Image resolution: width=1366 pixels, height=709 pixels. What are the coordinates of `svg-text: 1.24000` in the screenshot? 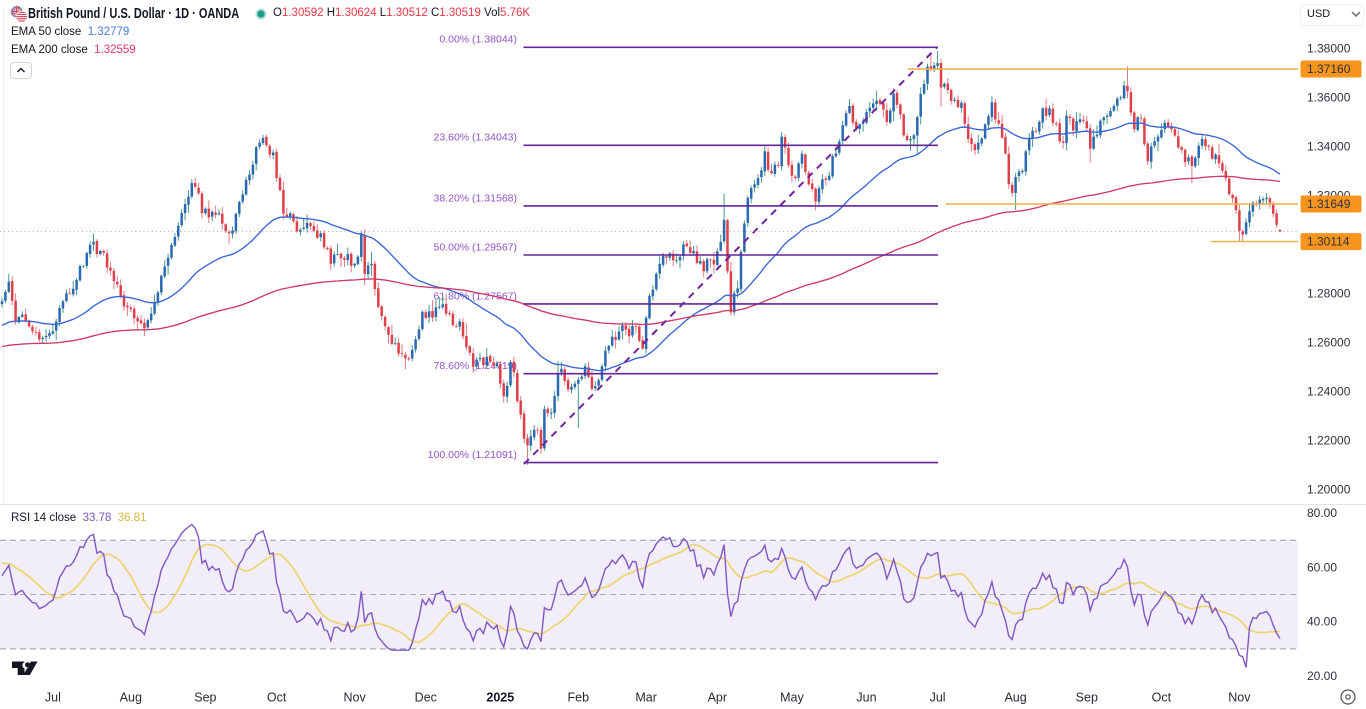 It's located at (1329, 391).